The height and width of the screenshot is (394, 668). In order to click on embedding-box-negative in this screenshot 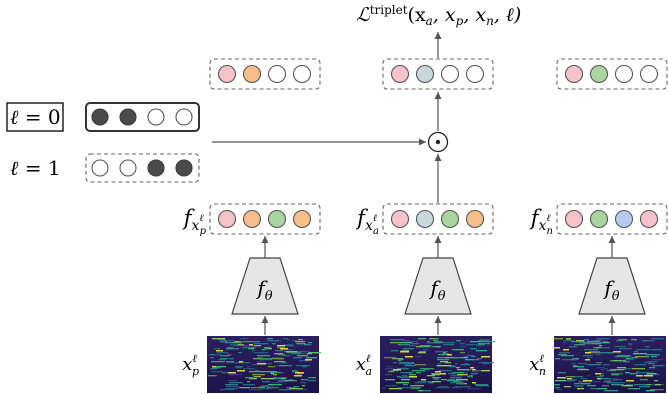, I will do `click(612, 219)`.